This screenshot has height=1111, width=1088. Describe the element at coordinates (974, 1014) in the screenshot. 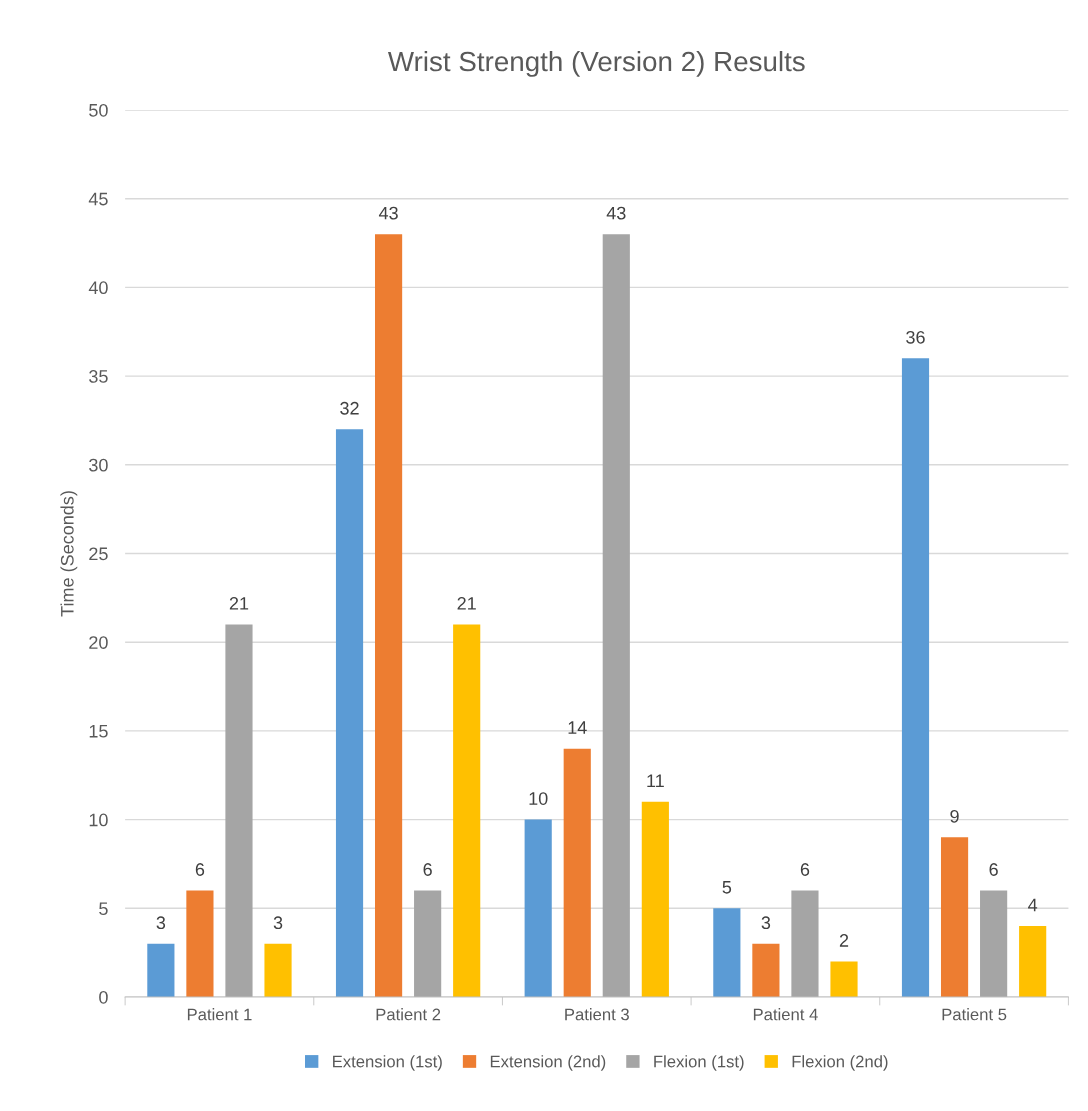

I see `x-tick-label: Patient 5` at that location.